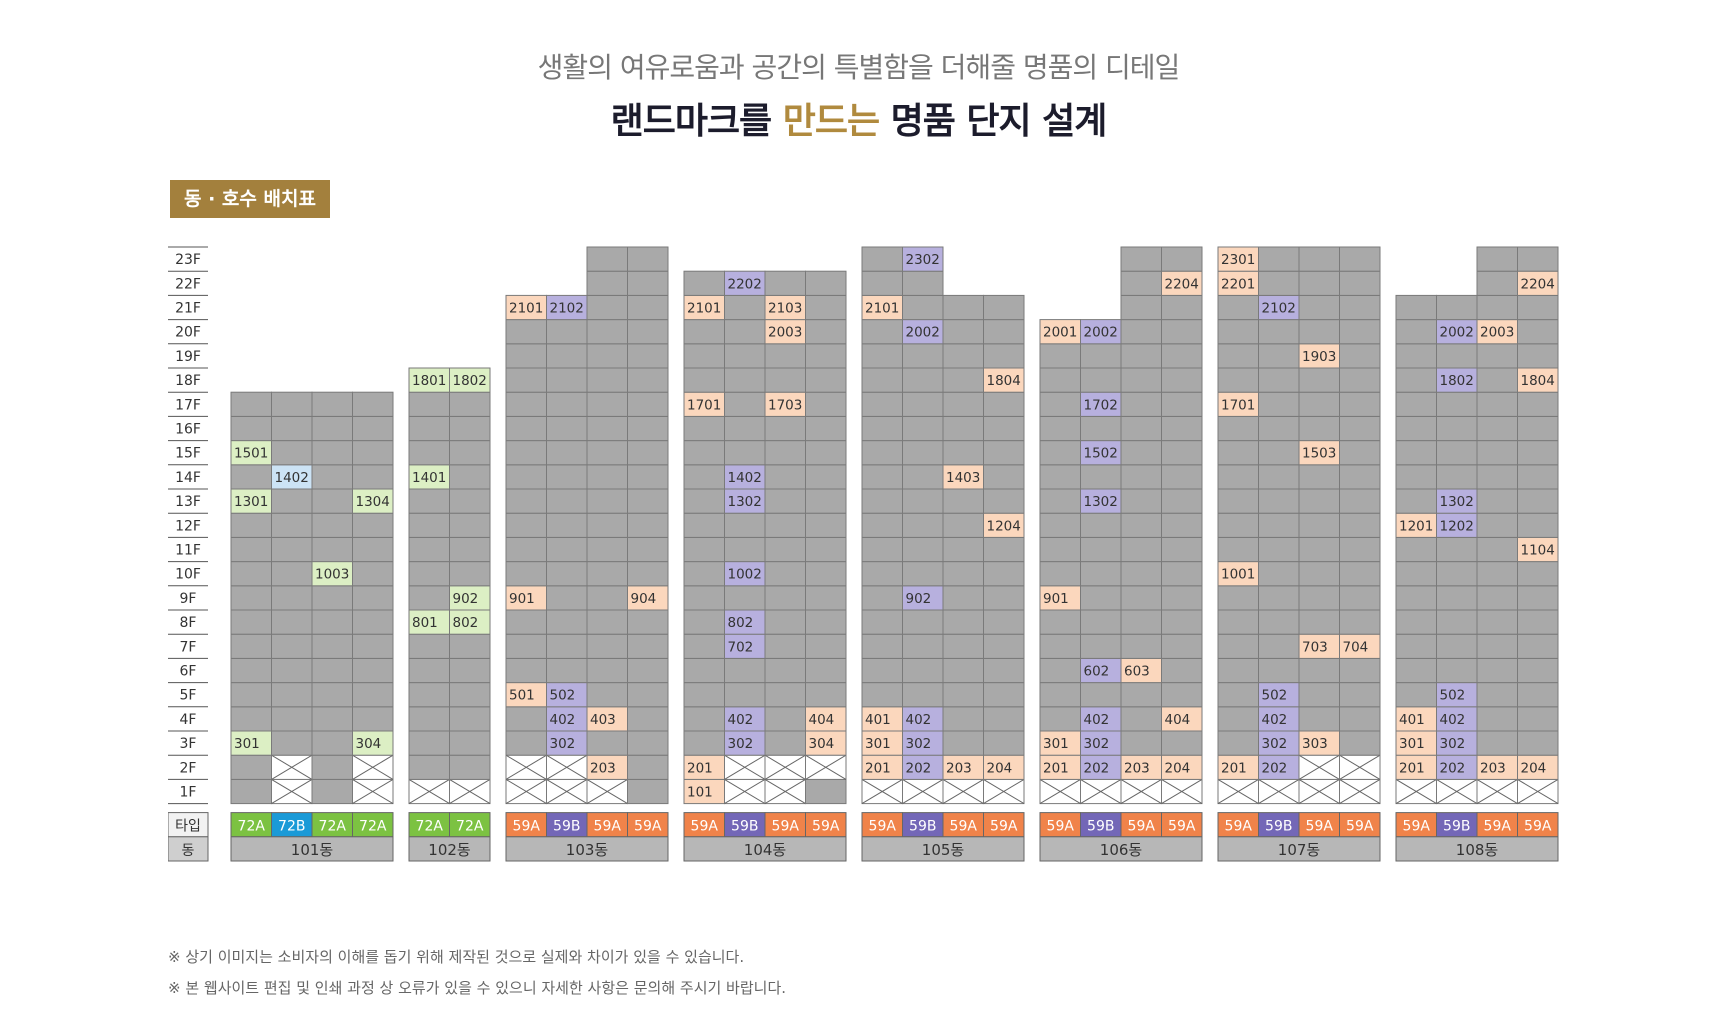 The height and width of the screenshot is (1026, 1717). I want to click on unit-number-label: 203, so click(603, 768).